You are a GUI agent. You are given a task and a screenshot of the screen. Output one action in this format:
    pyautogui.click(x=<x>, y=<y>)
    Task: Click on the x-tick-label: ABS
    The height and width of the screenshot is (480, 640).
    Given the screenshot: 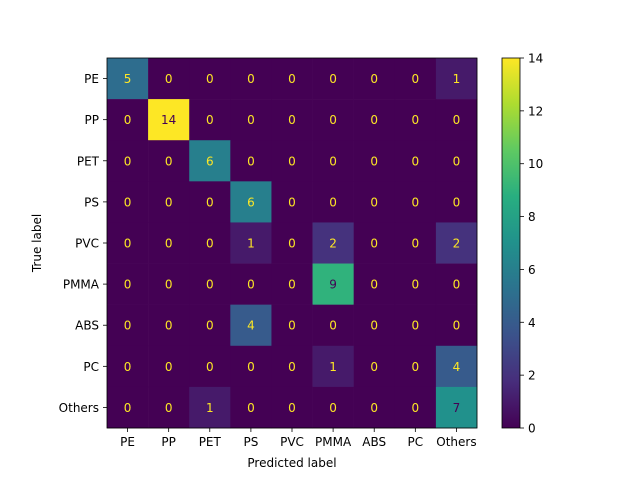 What is the action you would take?
    pyautogui.click(x=374, y=442)
    